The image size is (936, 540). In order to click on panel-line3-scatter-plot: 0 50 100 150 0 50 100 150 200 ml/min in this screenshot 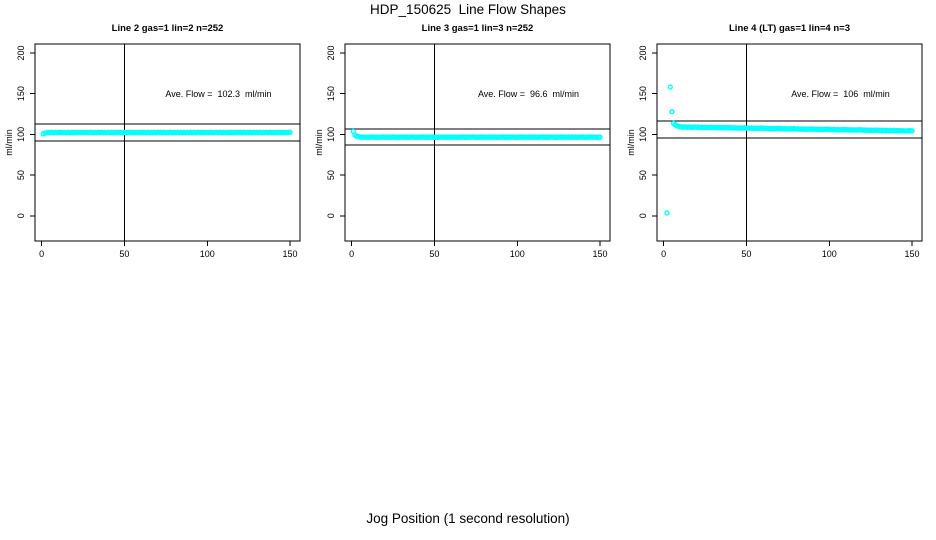, I will do `click(462, 151)`.